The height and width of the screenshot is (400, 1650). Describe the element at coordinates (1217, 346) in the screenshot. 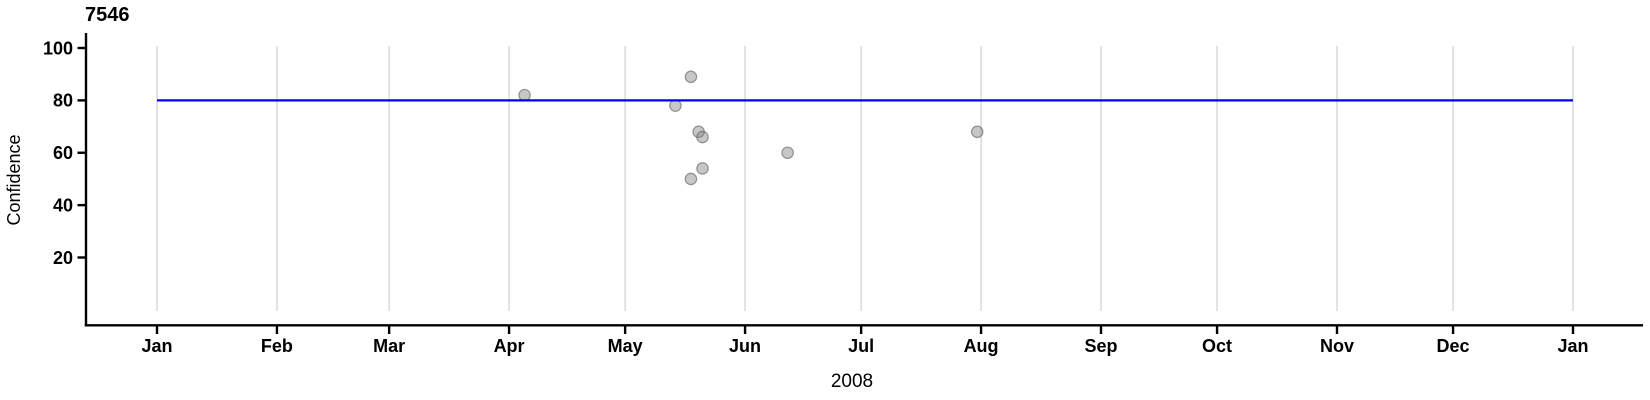

I see `x-tick-label: Oct` at that location.